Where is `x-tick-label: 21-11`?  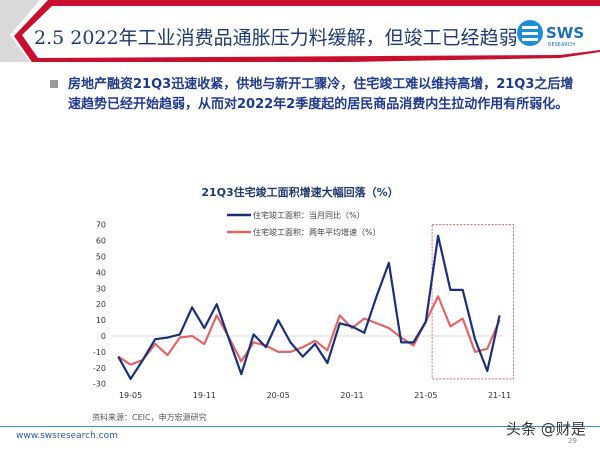 x-tick-label: 21-11 is located at coordinates (499, 395).